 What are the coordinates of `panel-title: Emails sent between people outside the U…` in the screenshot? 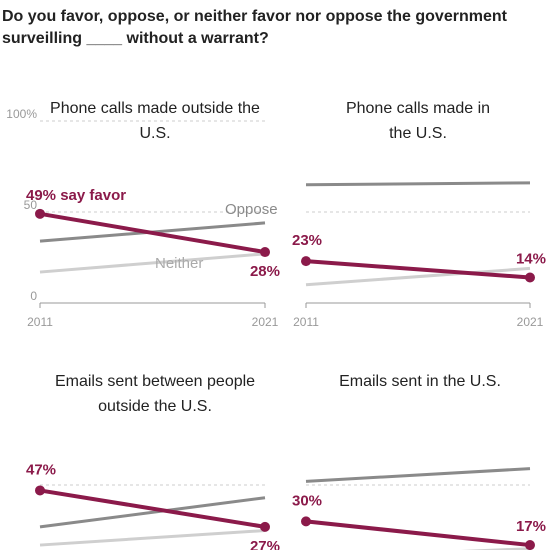 It's located at (155, 394).